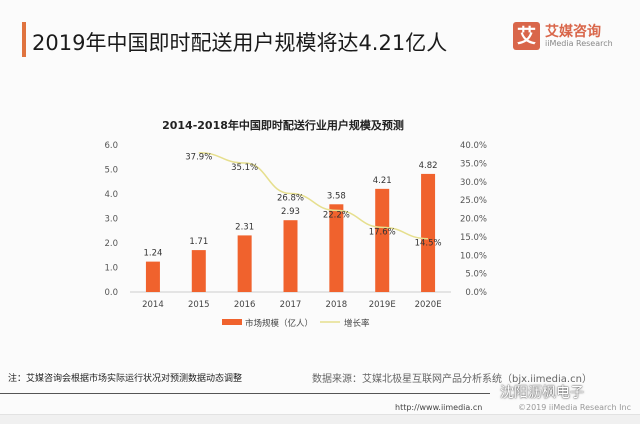 The width and height of the screenshot is (640, 424). What do you see at coordinates (476, 275) in the screenshot?
I see `y-right-tick-label: 5.0%` at bounding box center [476, 275].